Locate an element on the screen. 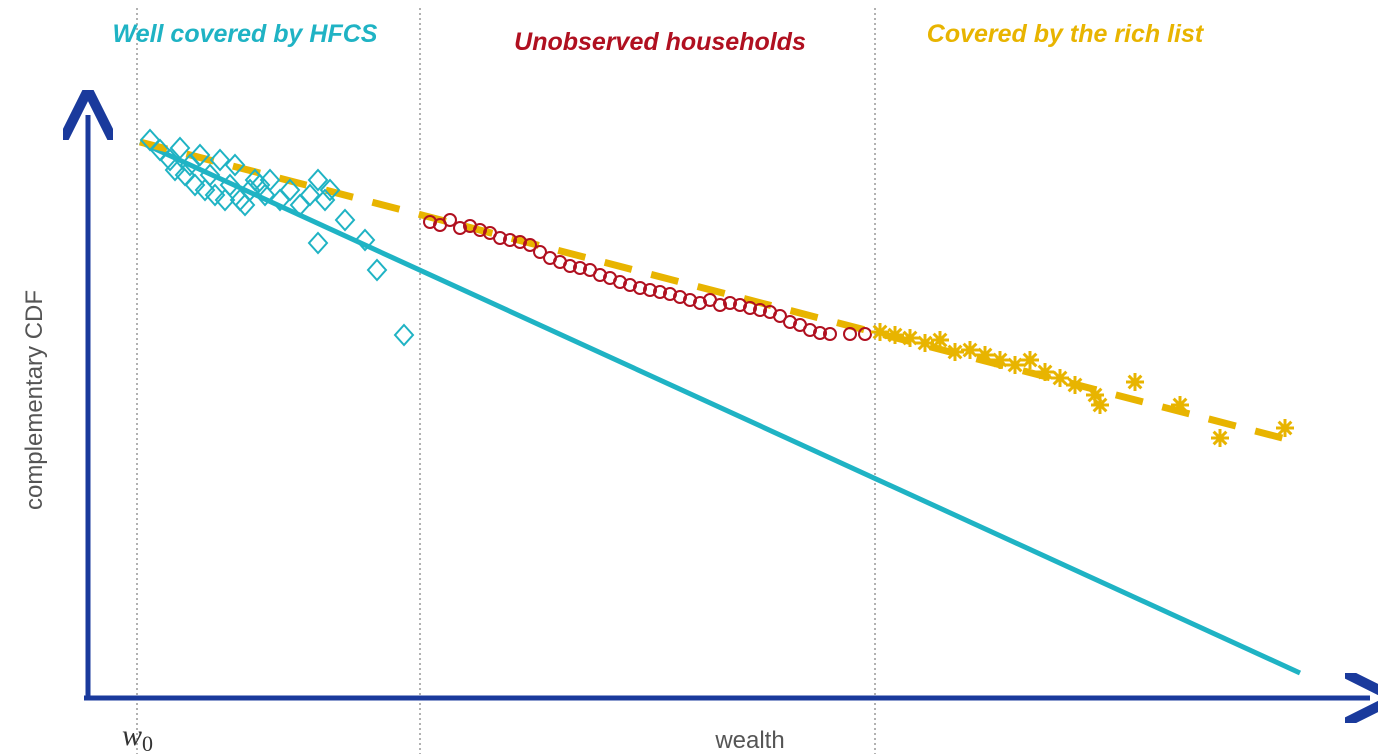 This screenshot has height=754, width=1378. region-label: Covered by the rich list is located at coordinates (1066, 34).